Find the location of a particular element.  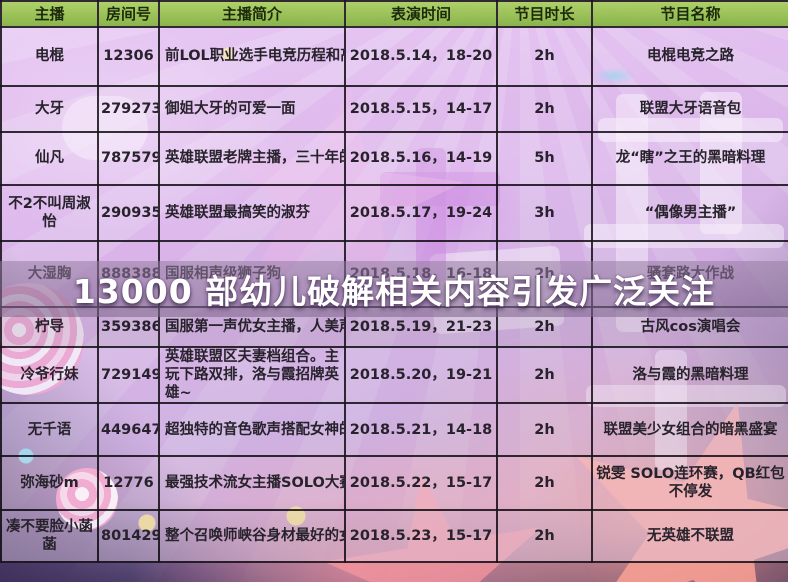

room-number: 290935 is located at coordinates (128, 213).